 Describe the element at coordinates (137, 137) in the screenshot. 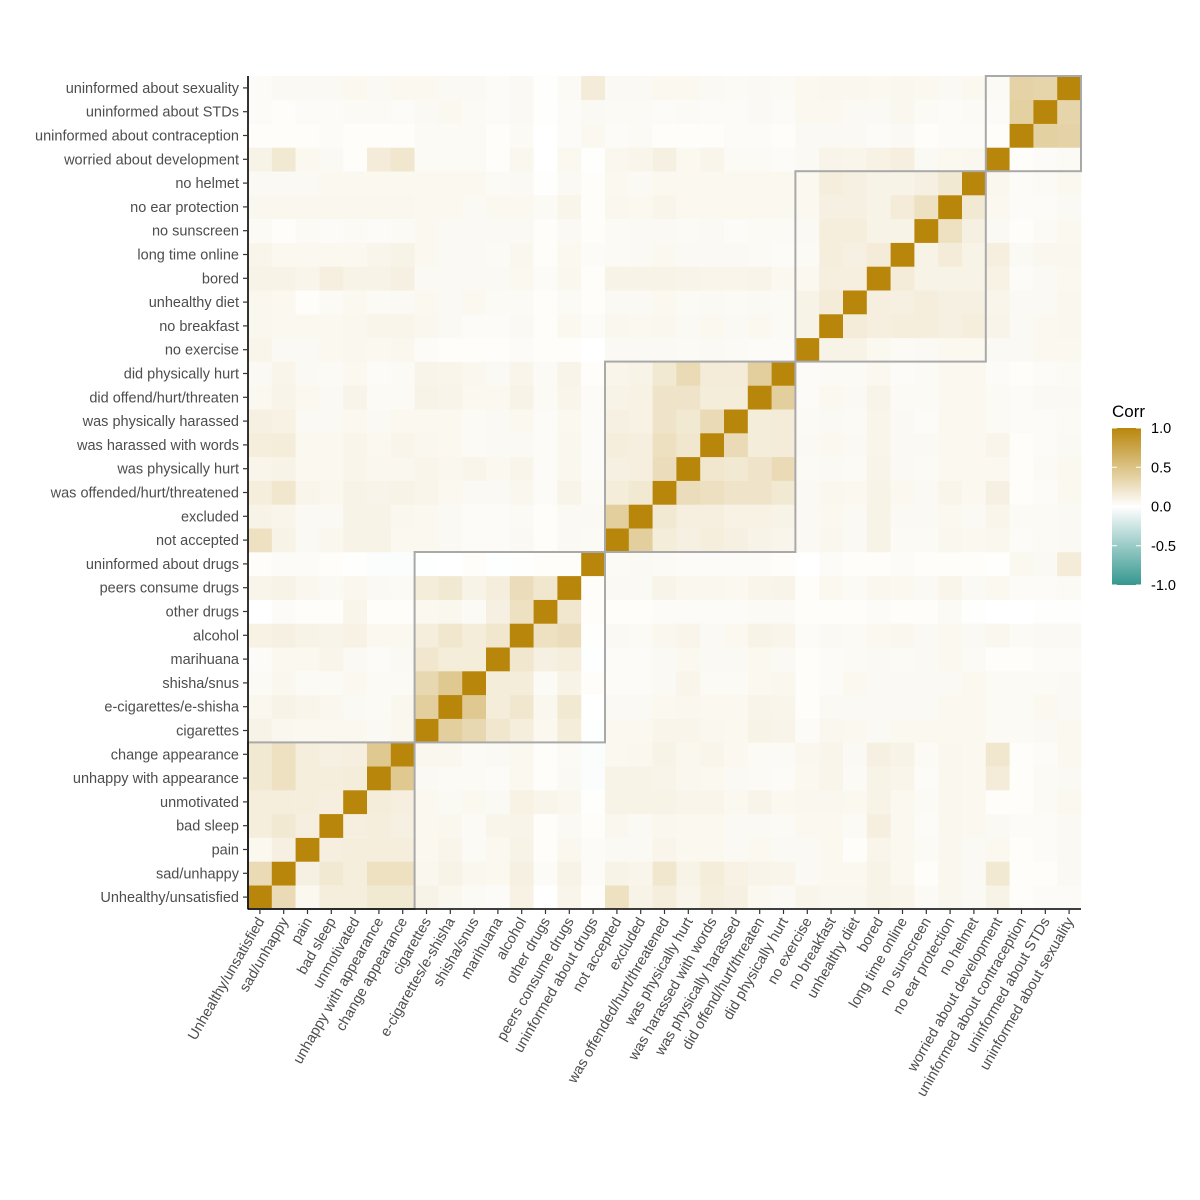

I see `y-tick-label: uninformed about contraception` at that location.